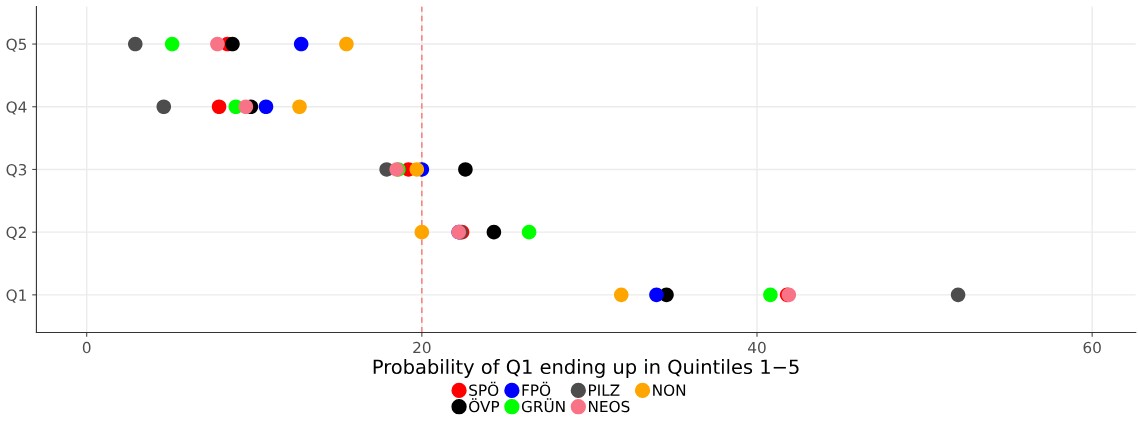 Image resolution: width=1138 pixels, height=429 pixels. I want to click on x-tick-label: 20, so click(422, 347).